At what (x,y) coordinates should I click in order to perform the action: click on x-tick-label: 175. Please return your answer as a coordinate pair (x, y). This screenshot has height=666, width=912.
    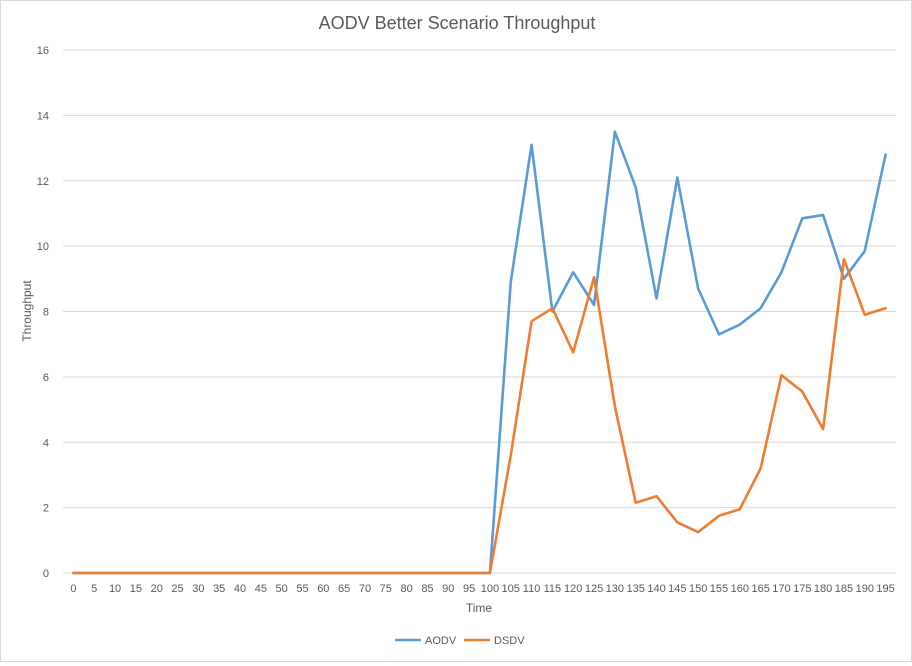
    Looking at the image, I should click on (802, 589).